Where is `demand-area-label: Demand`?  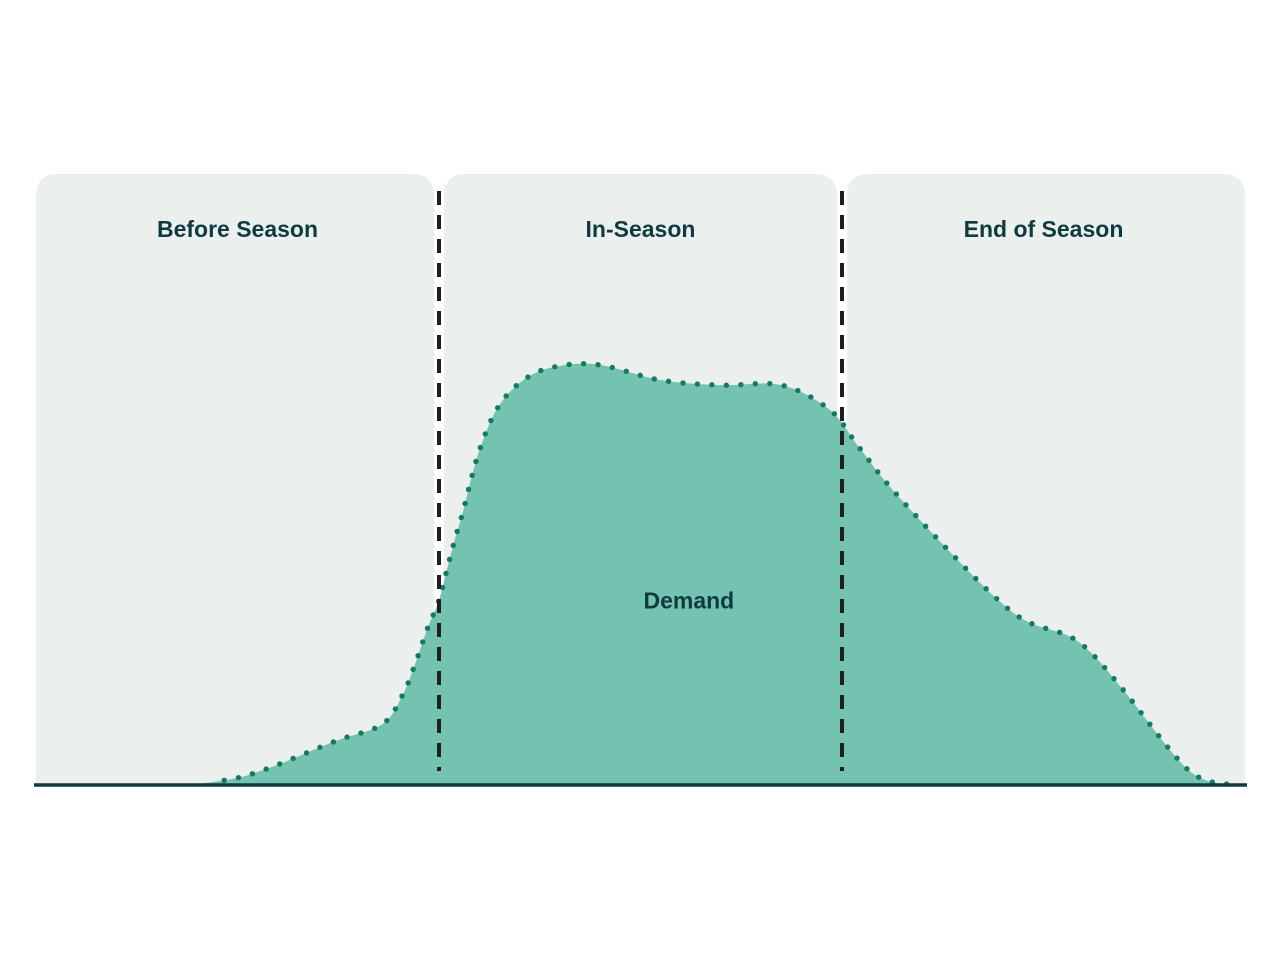
demand-area-label: Demand is located at coordinates (688, 601).